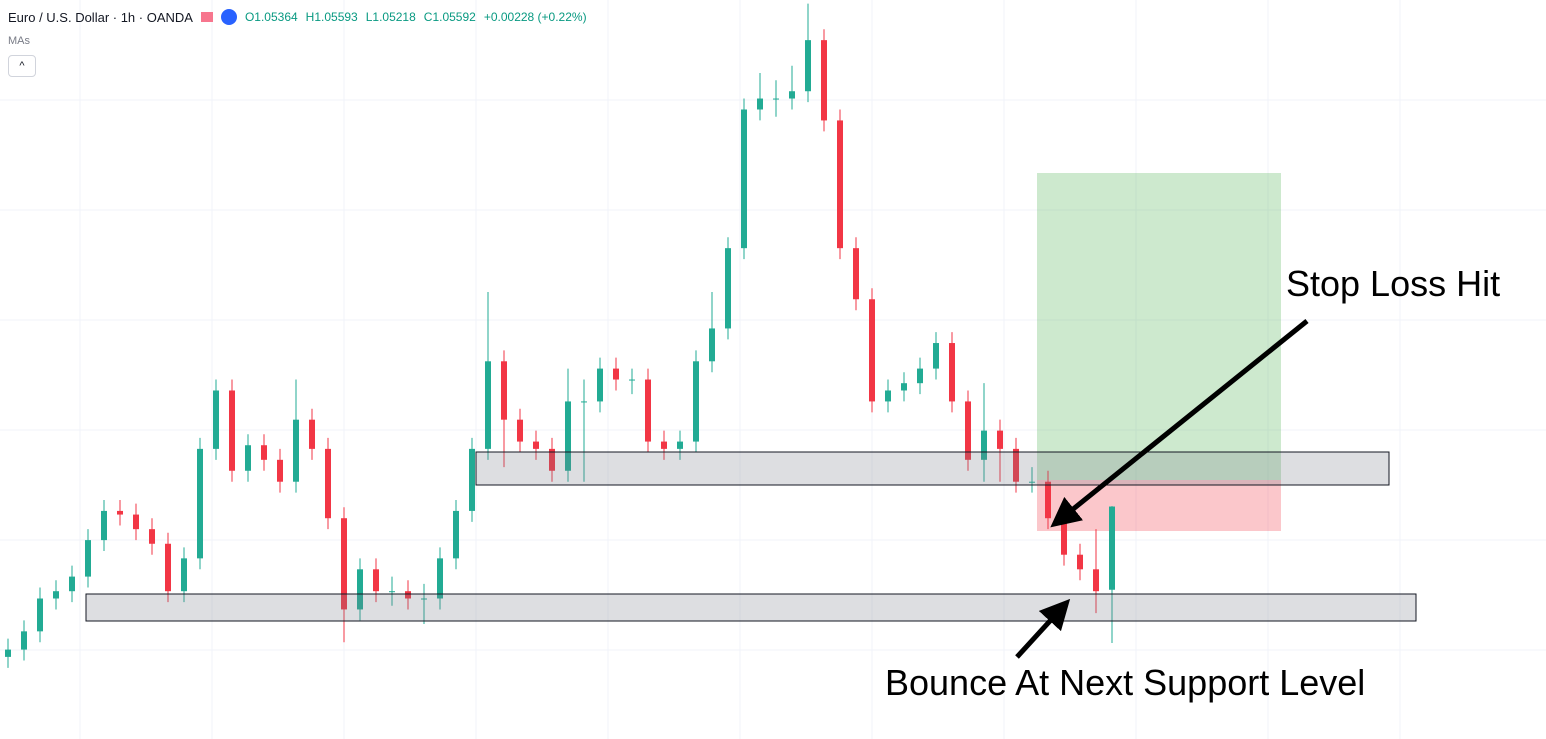 The image size is (1546, 739). What do you see at coordinates (271, 17) in the screenshot?
I see `open-value: O1.05364` at bounding box center [271, 17].